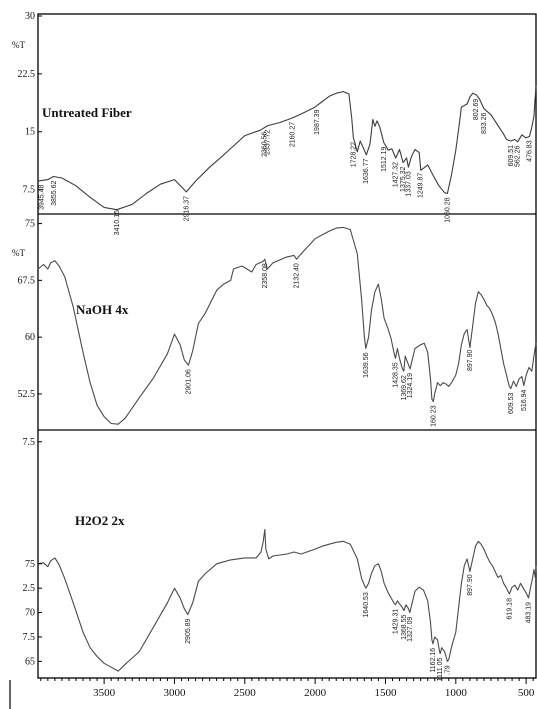  I want to click on y-tick-label: 30, so click(30, 16).